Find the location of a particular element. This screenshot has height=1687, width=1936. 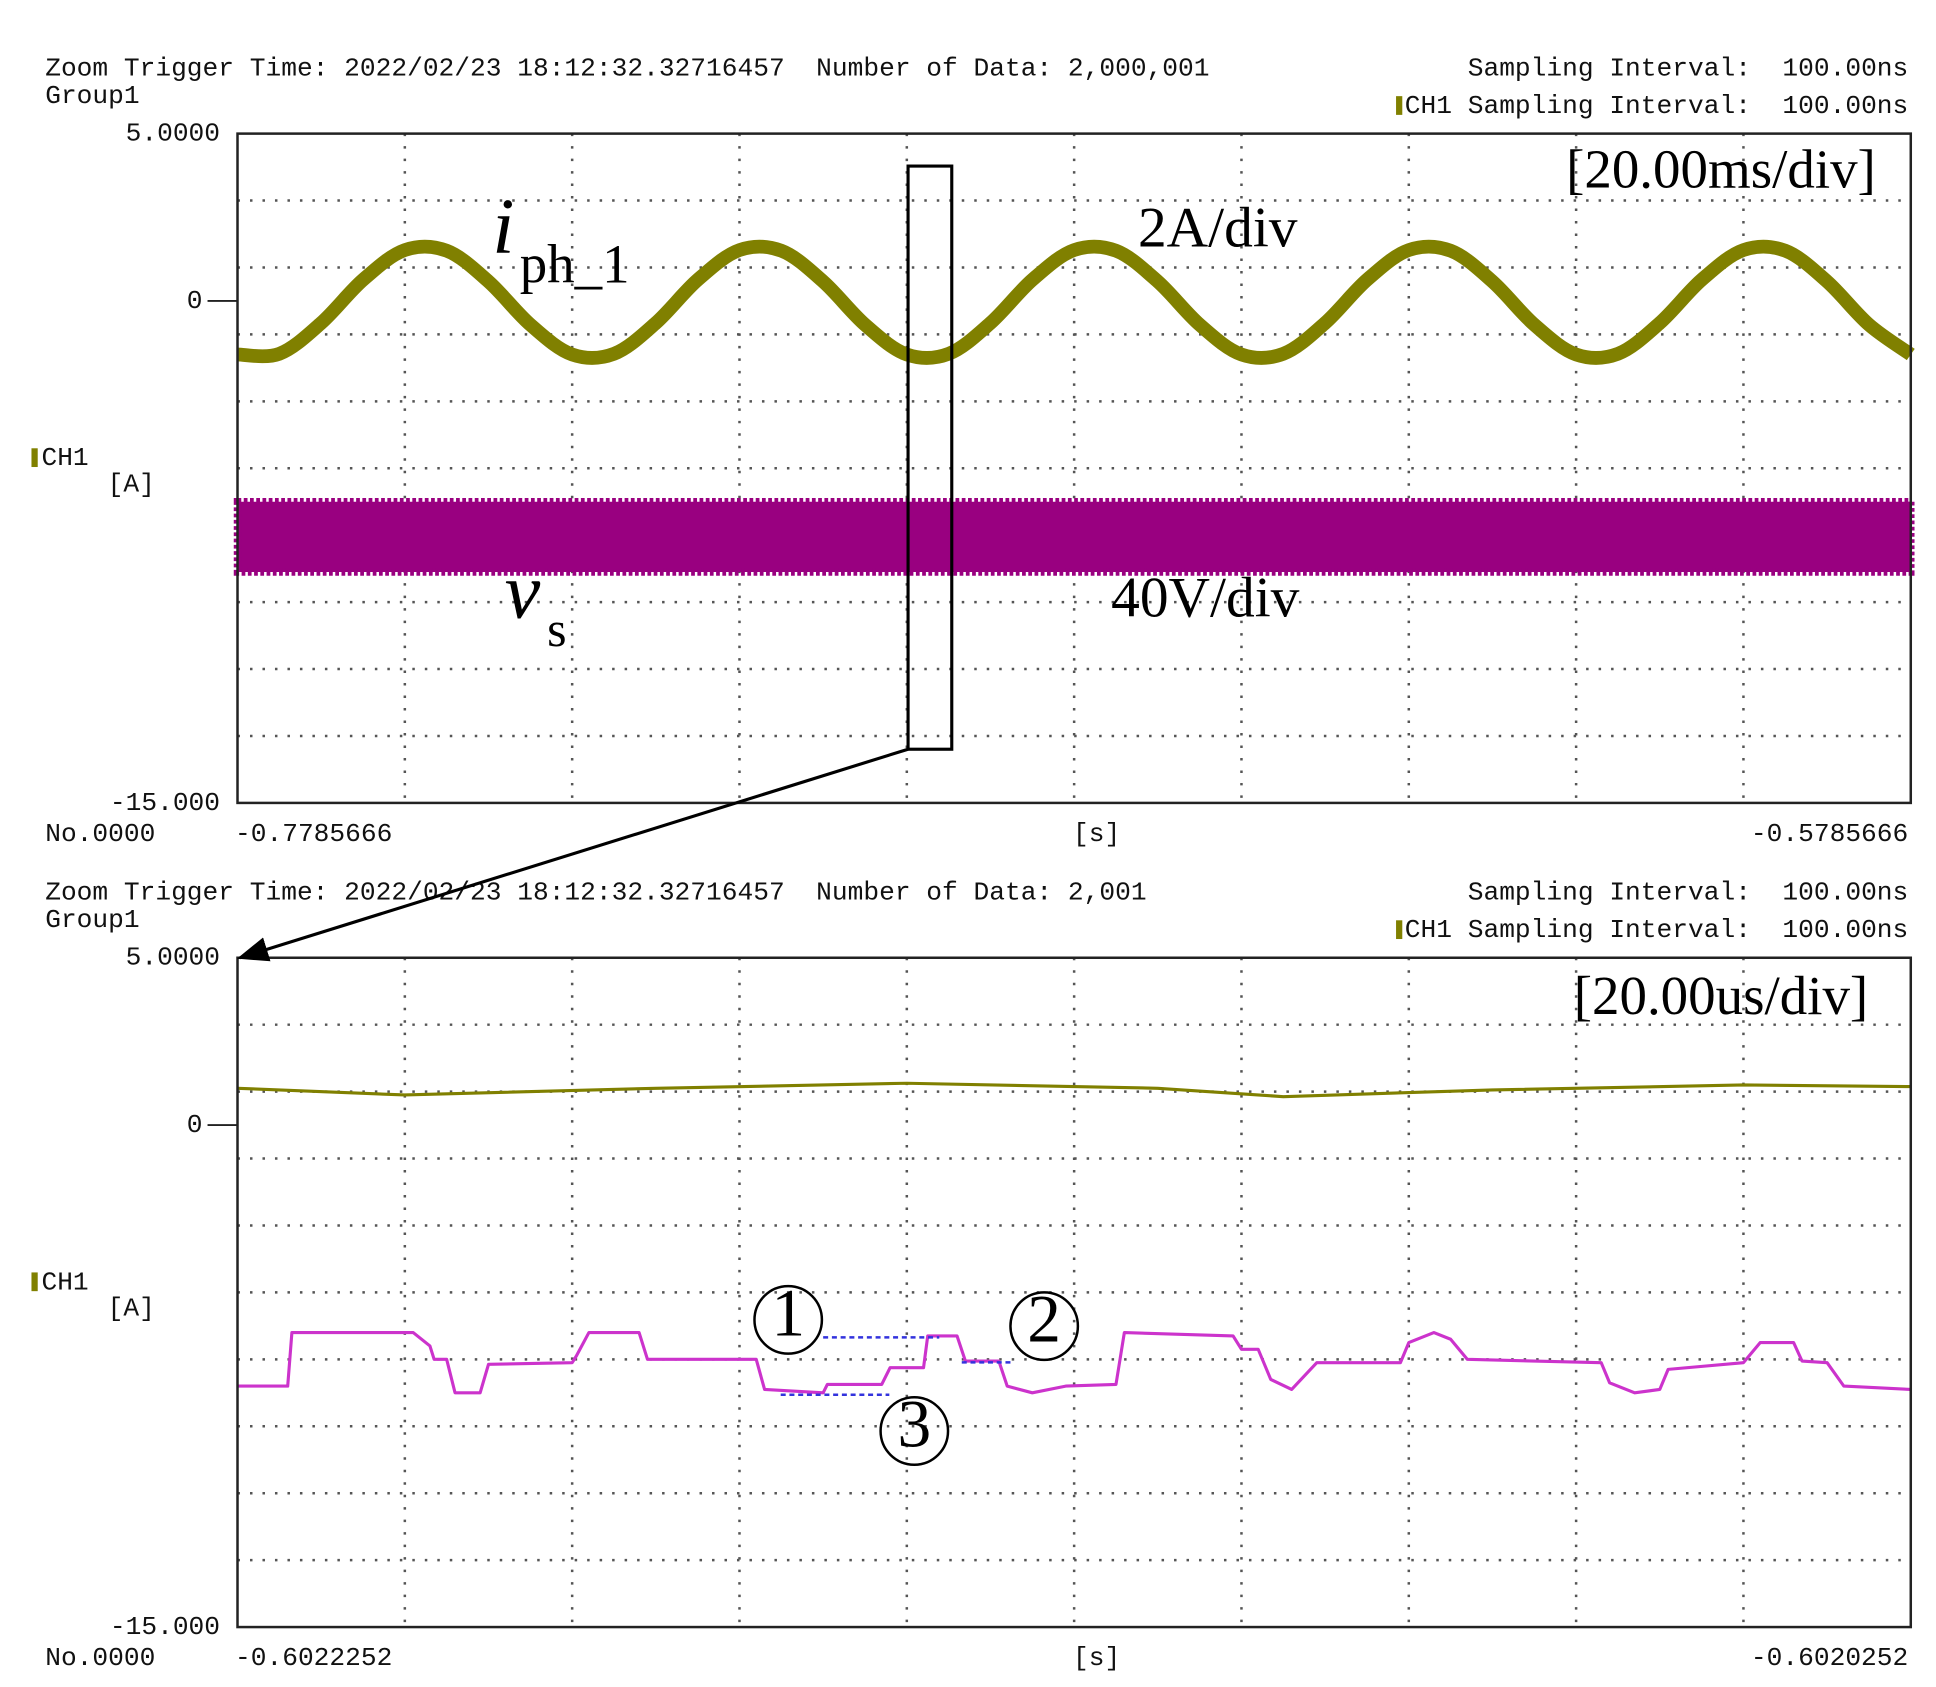

x-tick-label: -0.6020252 is located at coordinates (1829, 1658).